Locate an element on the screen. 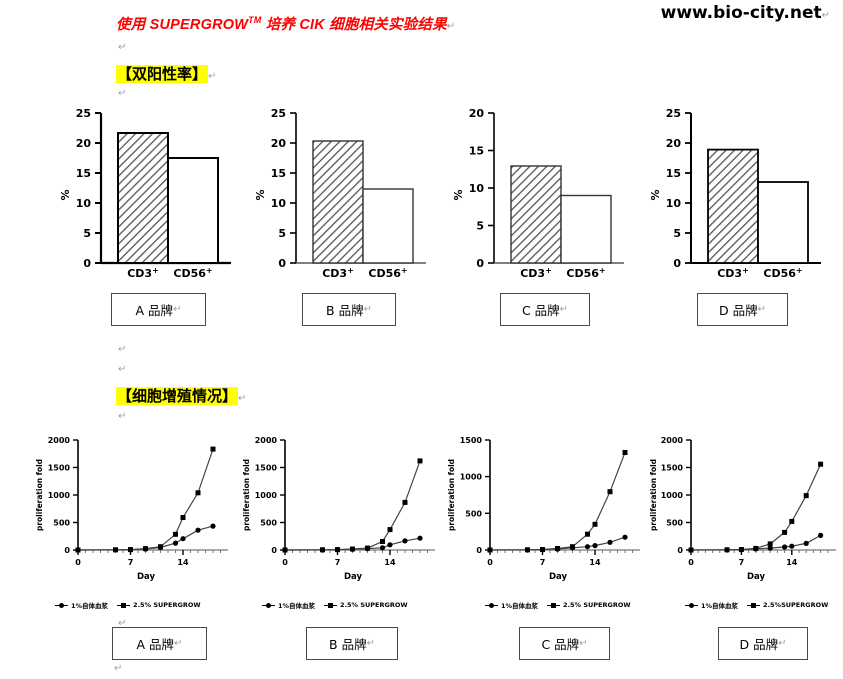 Image resolution: width=843 pixels, height=679 pixels. y-tick-label: 10 is located at coordinates (279, 203).